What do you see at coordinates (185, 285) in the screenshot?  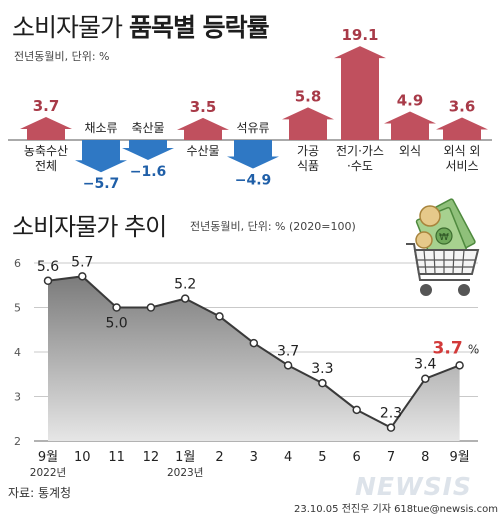 I see `point-value-label: 5.2` at bounding box center [185, 285].